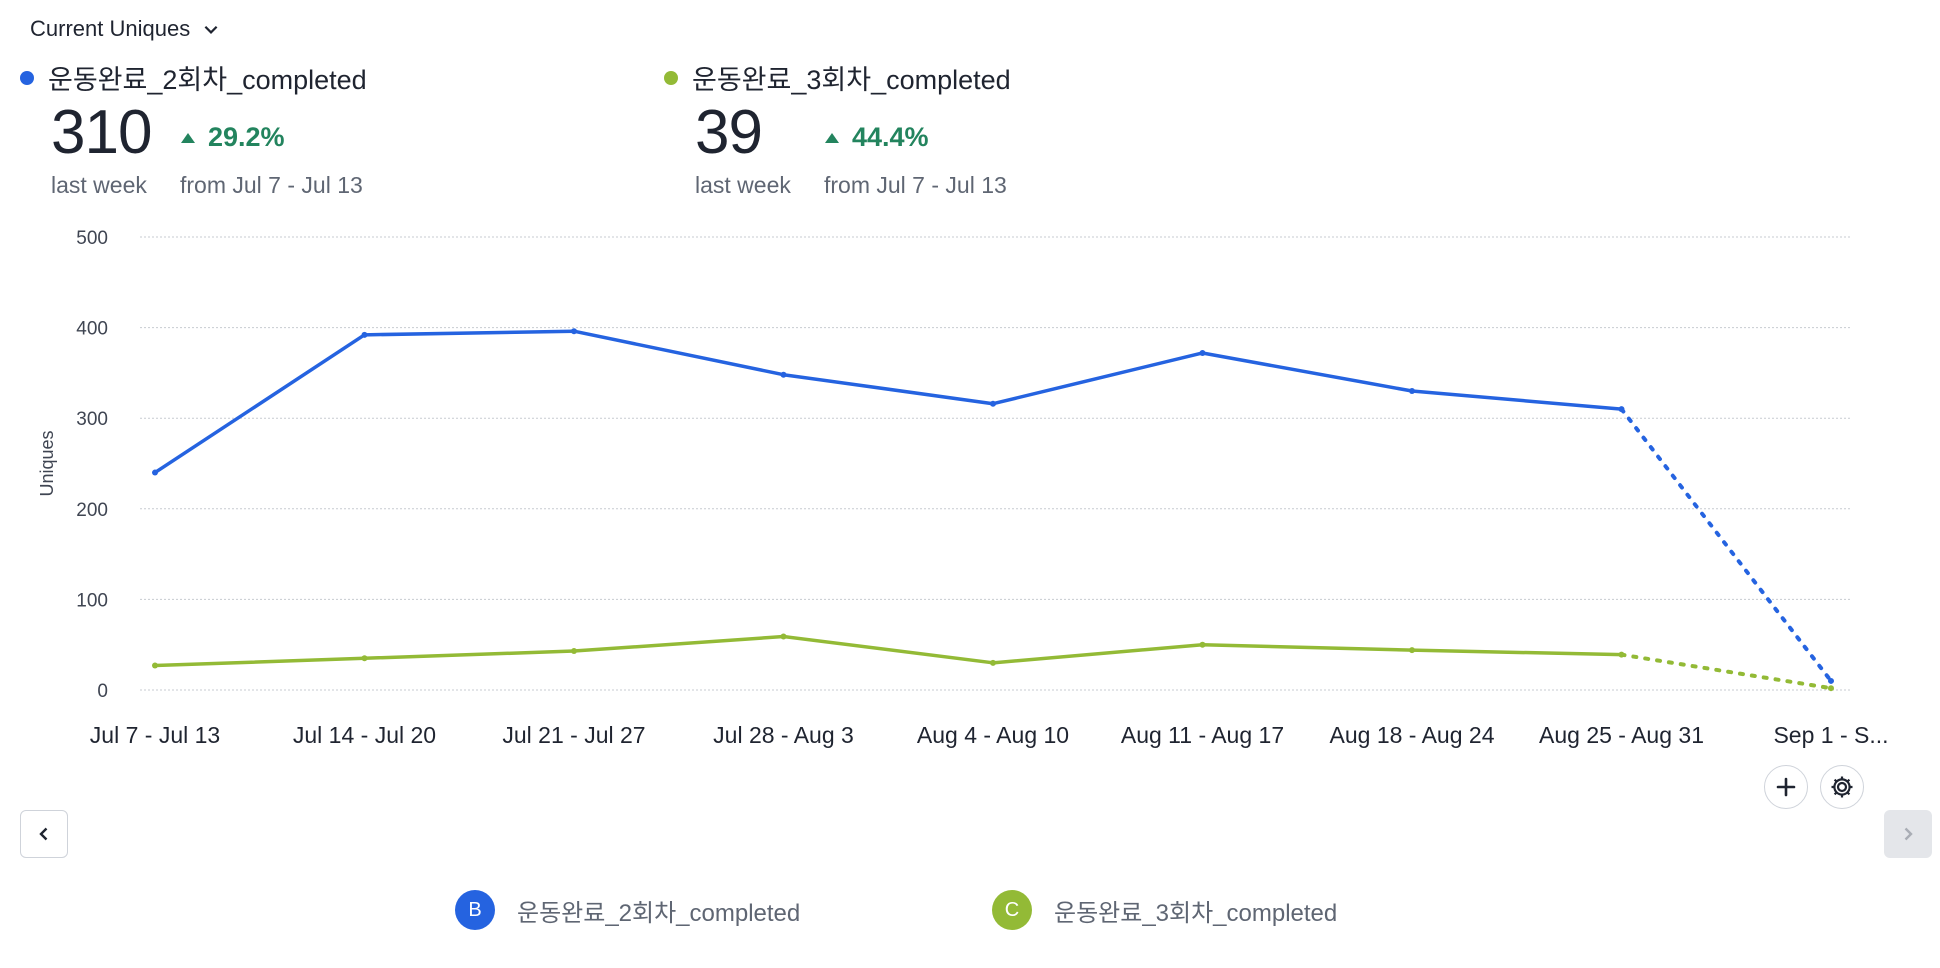 This screenshot has height=968, width=1940. What do you see at coordinates (92, 329) in the screenshot?
I see `y-tick-label: 400` at bounding box center [92, 329].